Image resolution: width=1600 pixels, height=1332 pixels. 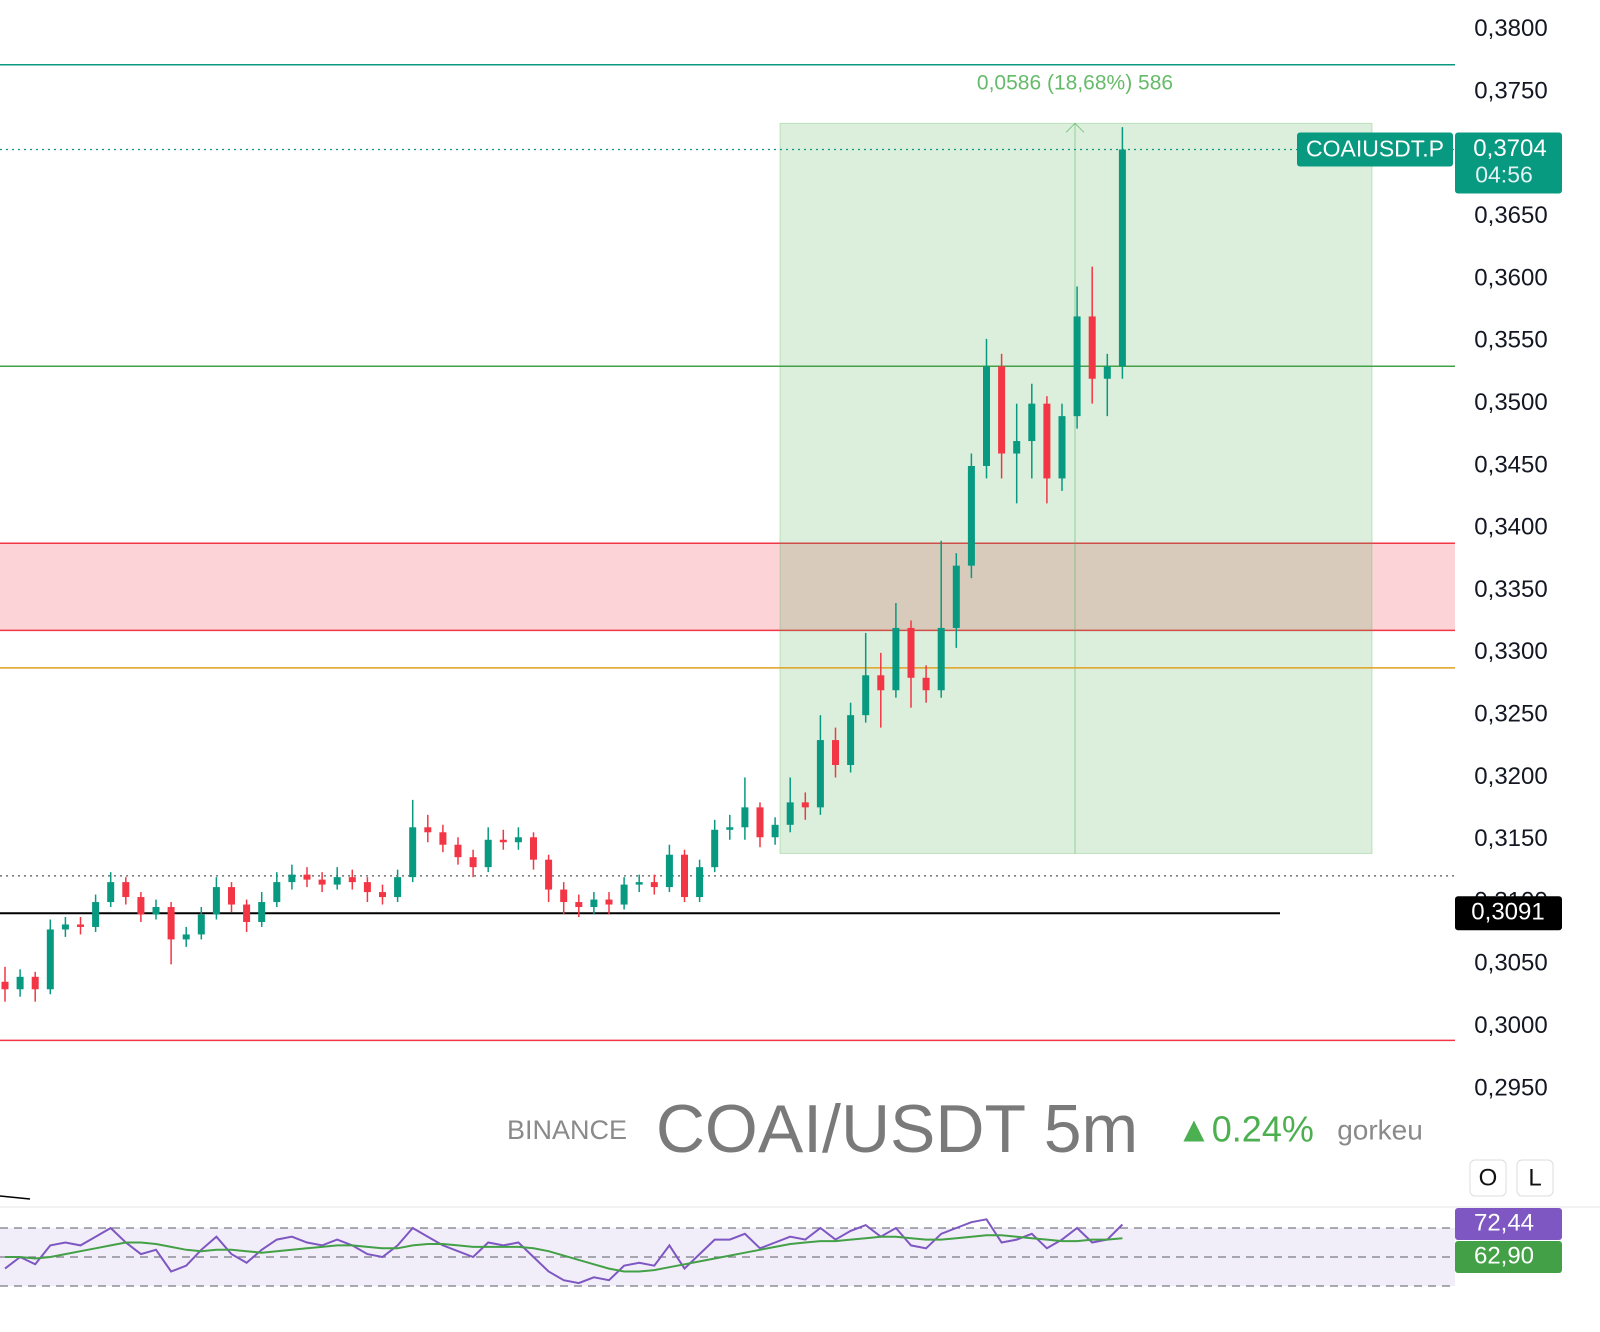 What do you see at coordinates (1510, 1025) in the screenshot?
I see `y-tick-label: 0,3000` at bounding box center [1510, 1025].